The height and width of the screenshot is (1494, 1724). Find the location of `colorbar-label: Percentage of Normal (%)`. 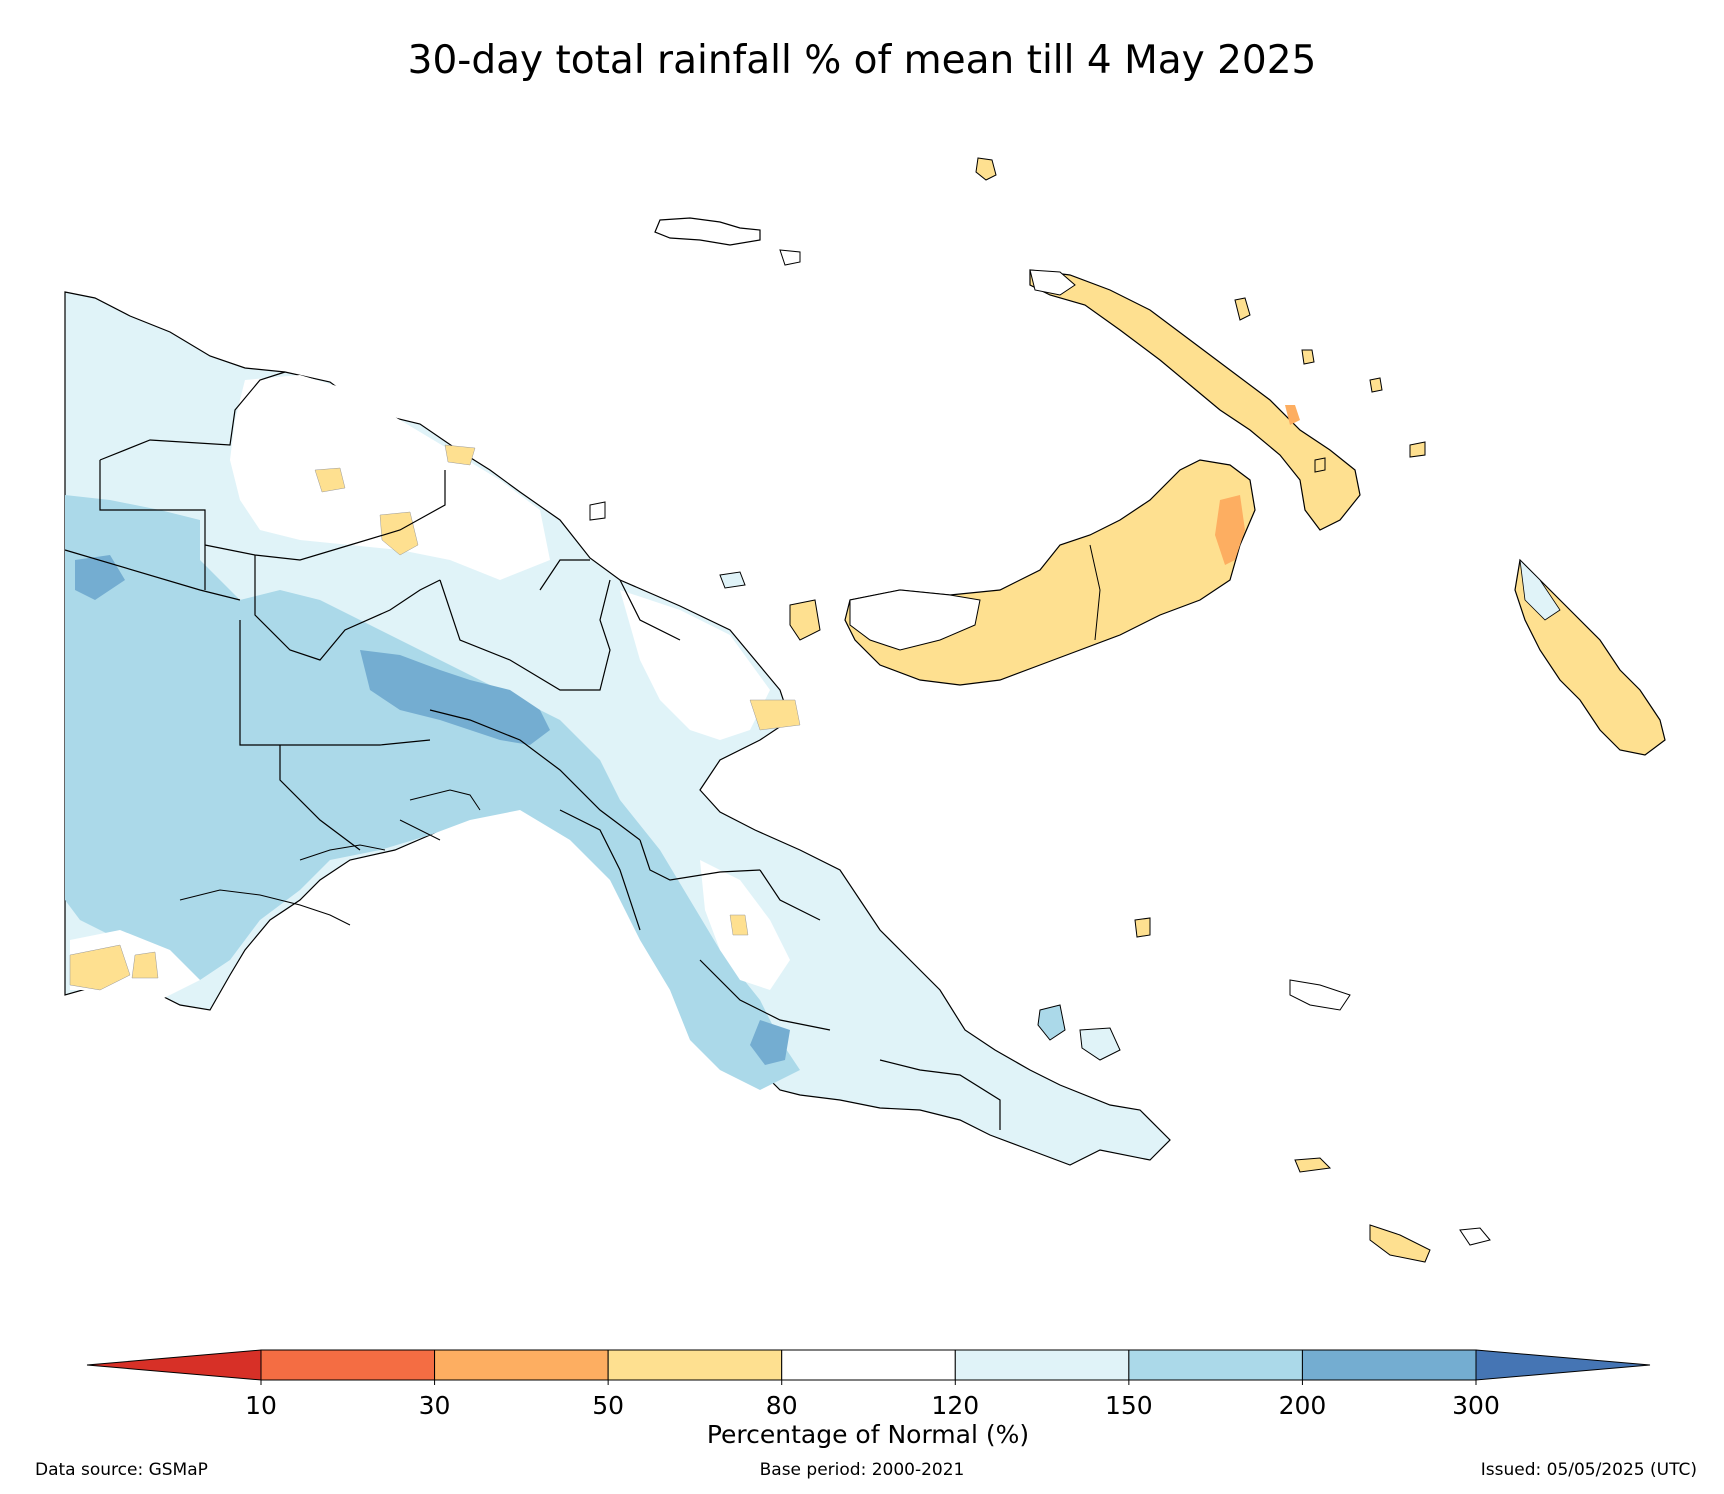

colorbar-label: Percentage of Normal (%) is located at coordinates (868, 1434).